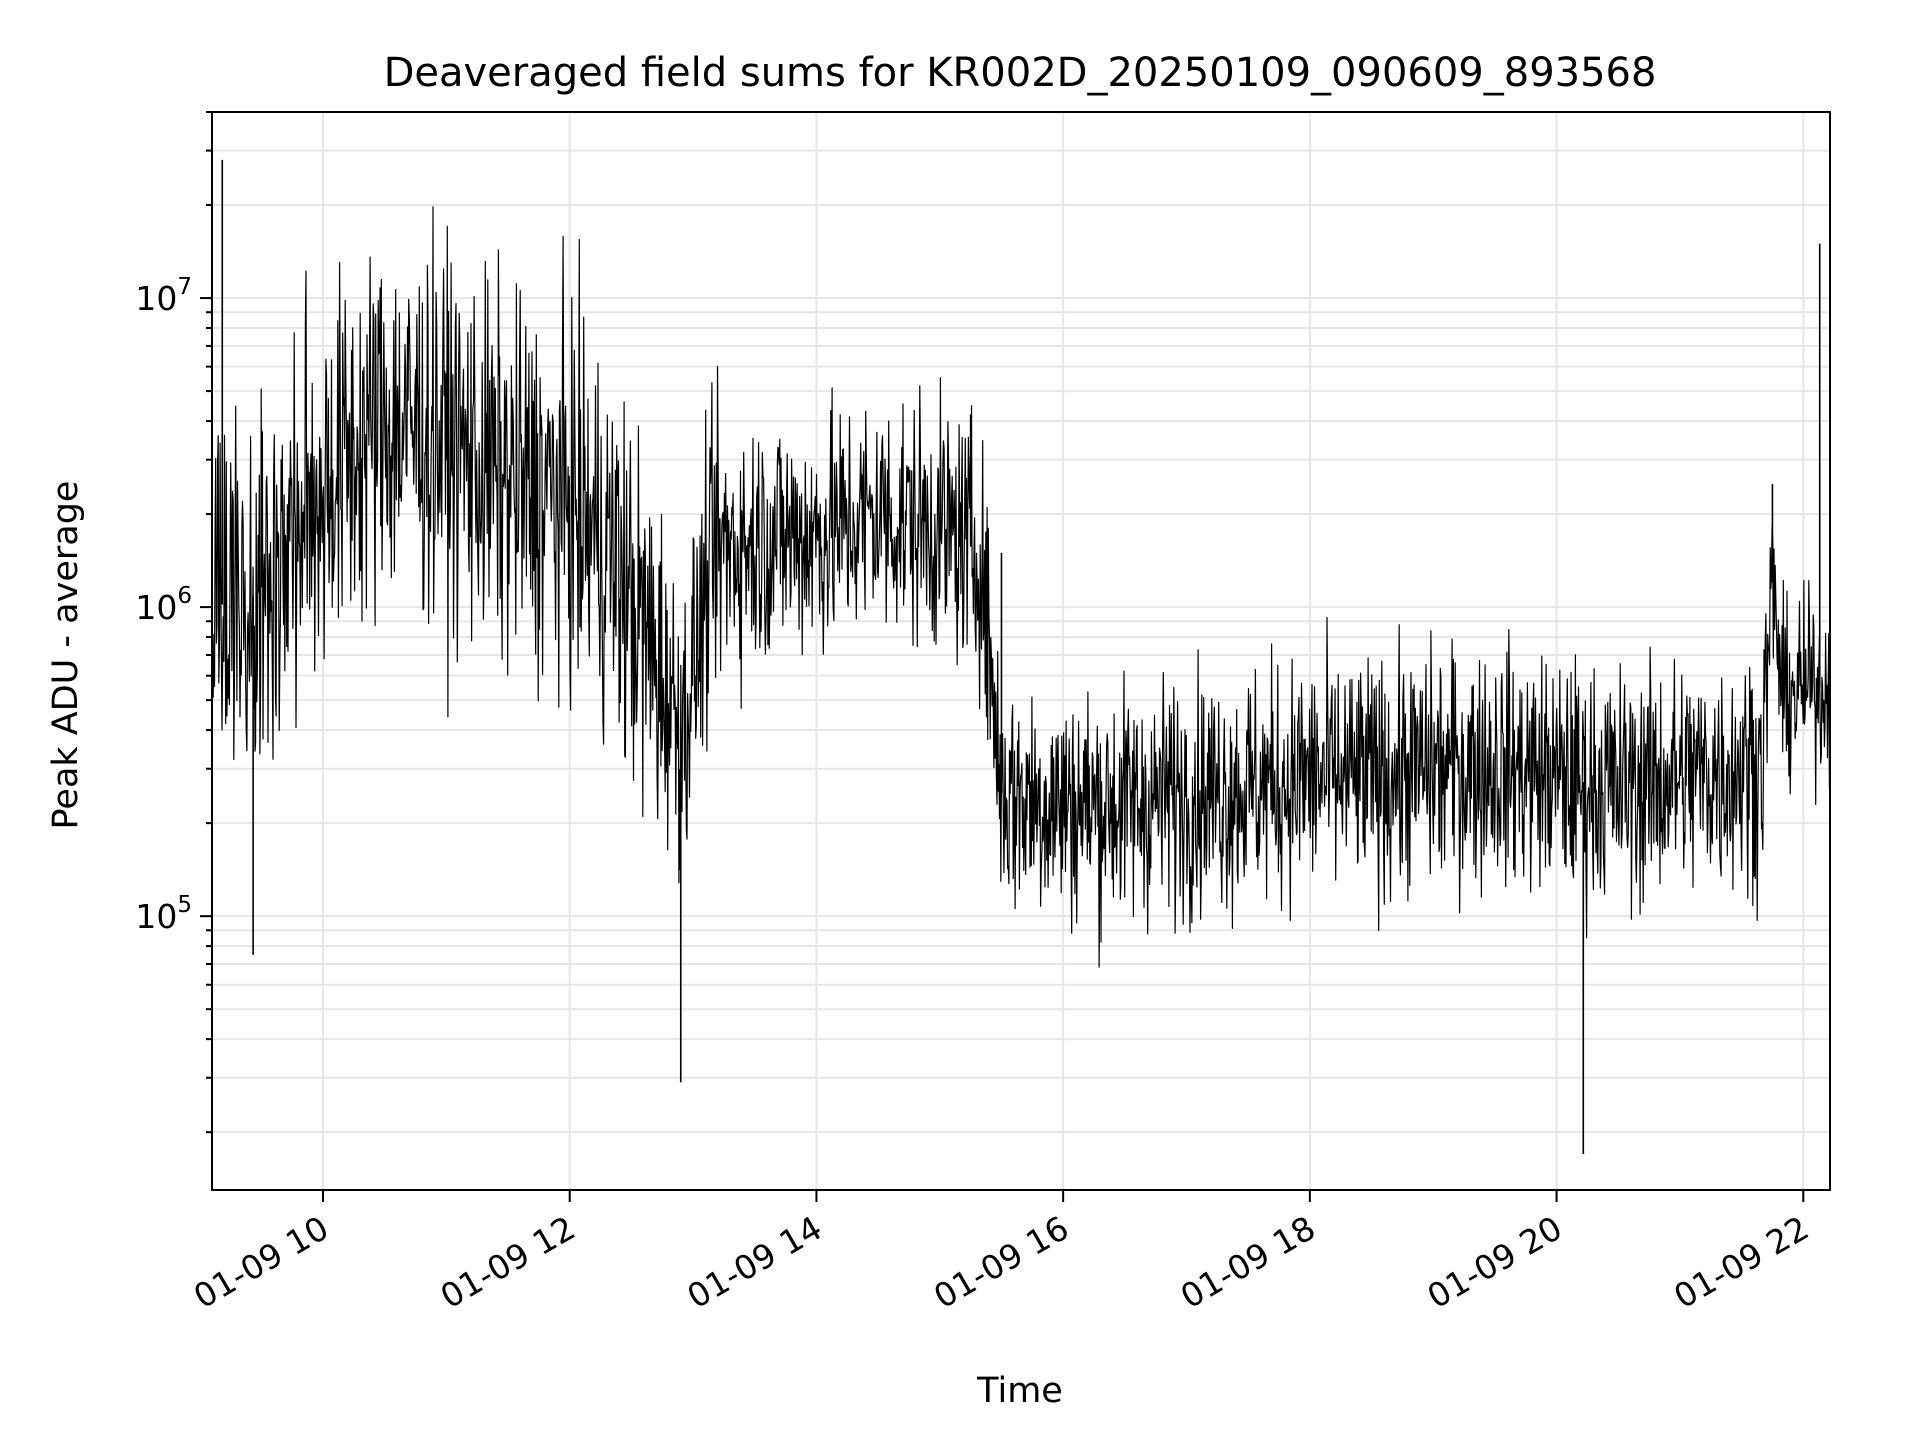  Describe the element at coordinates (184, 905) in the screenshot. I see `y-tick-exponent: 5` at that location.